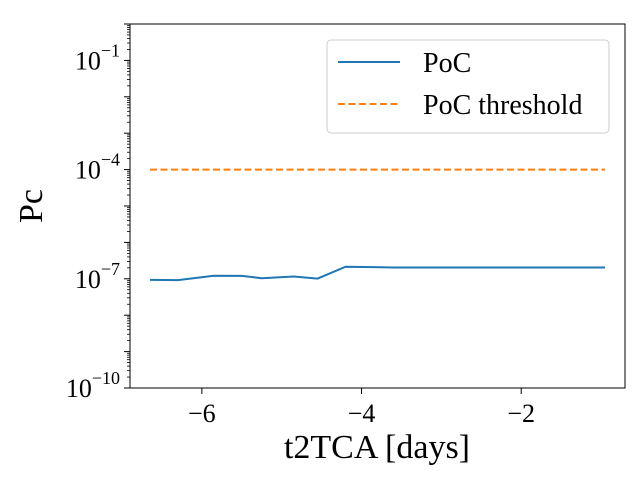 The height and width of the screenshot is (480, 640). What do you see at coordinates (31, 206) in the screenshot?
I see `y-axis-label: Pc` at bounding box center [31, 206].